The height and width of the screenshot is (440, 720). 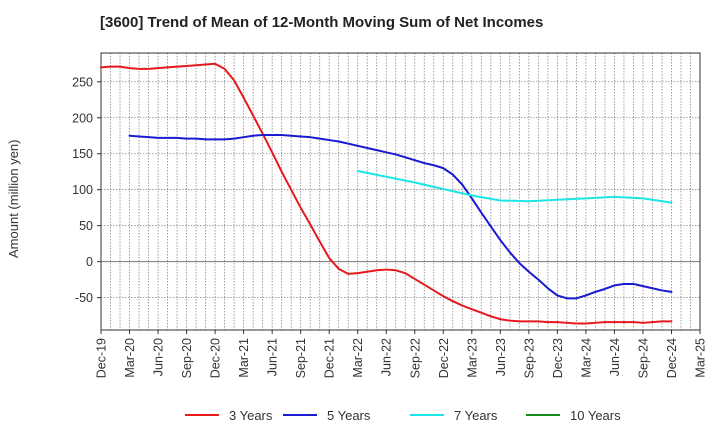 What do you see at coordinates (643, 358) in the screenshot?
I see `x-tick-label: Sep-24` at bounding box center [643, 358].